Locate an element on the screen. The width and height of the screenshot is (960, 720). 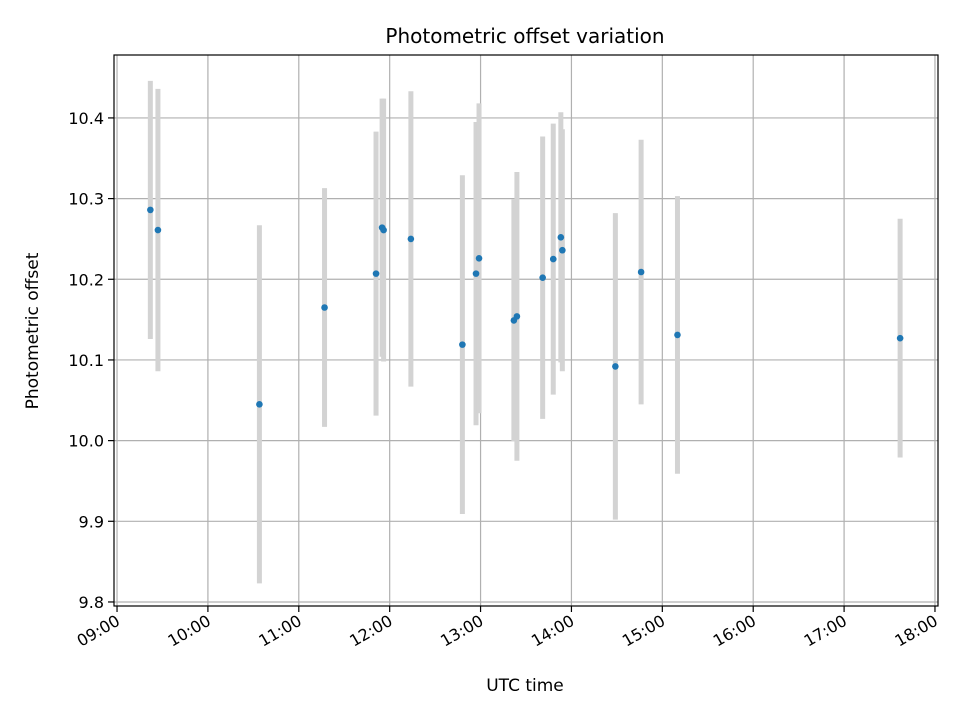
chart-title: Photometric offset variation is located at coordinates (524, 36).